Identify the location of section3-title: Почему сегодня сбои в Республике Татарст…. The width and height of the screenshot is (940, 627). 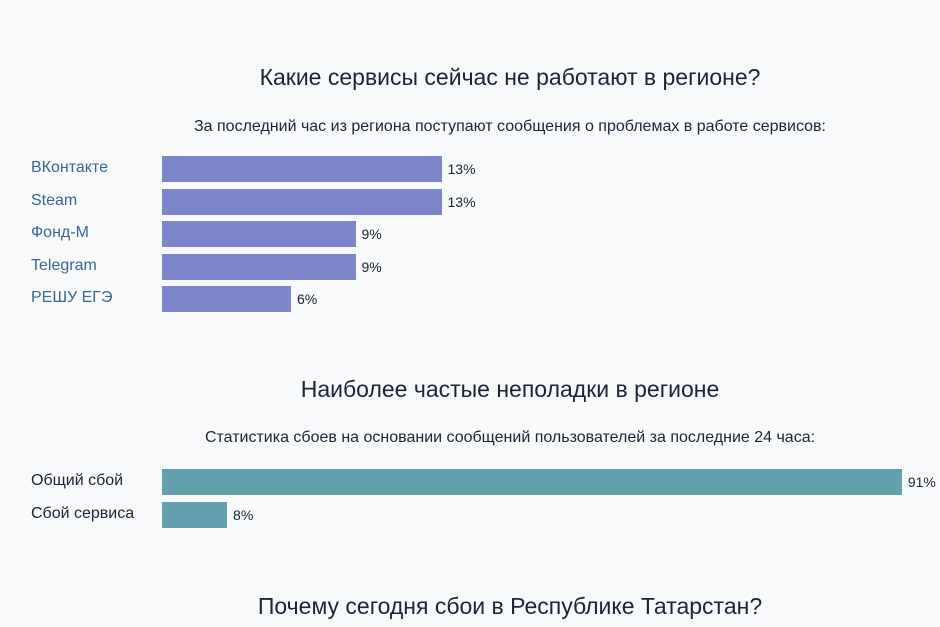
(510, 606).